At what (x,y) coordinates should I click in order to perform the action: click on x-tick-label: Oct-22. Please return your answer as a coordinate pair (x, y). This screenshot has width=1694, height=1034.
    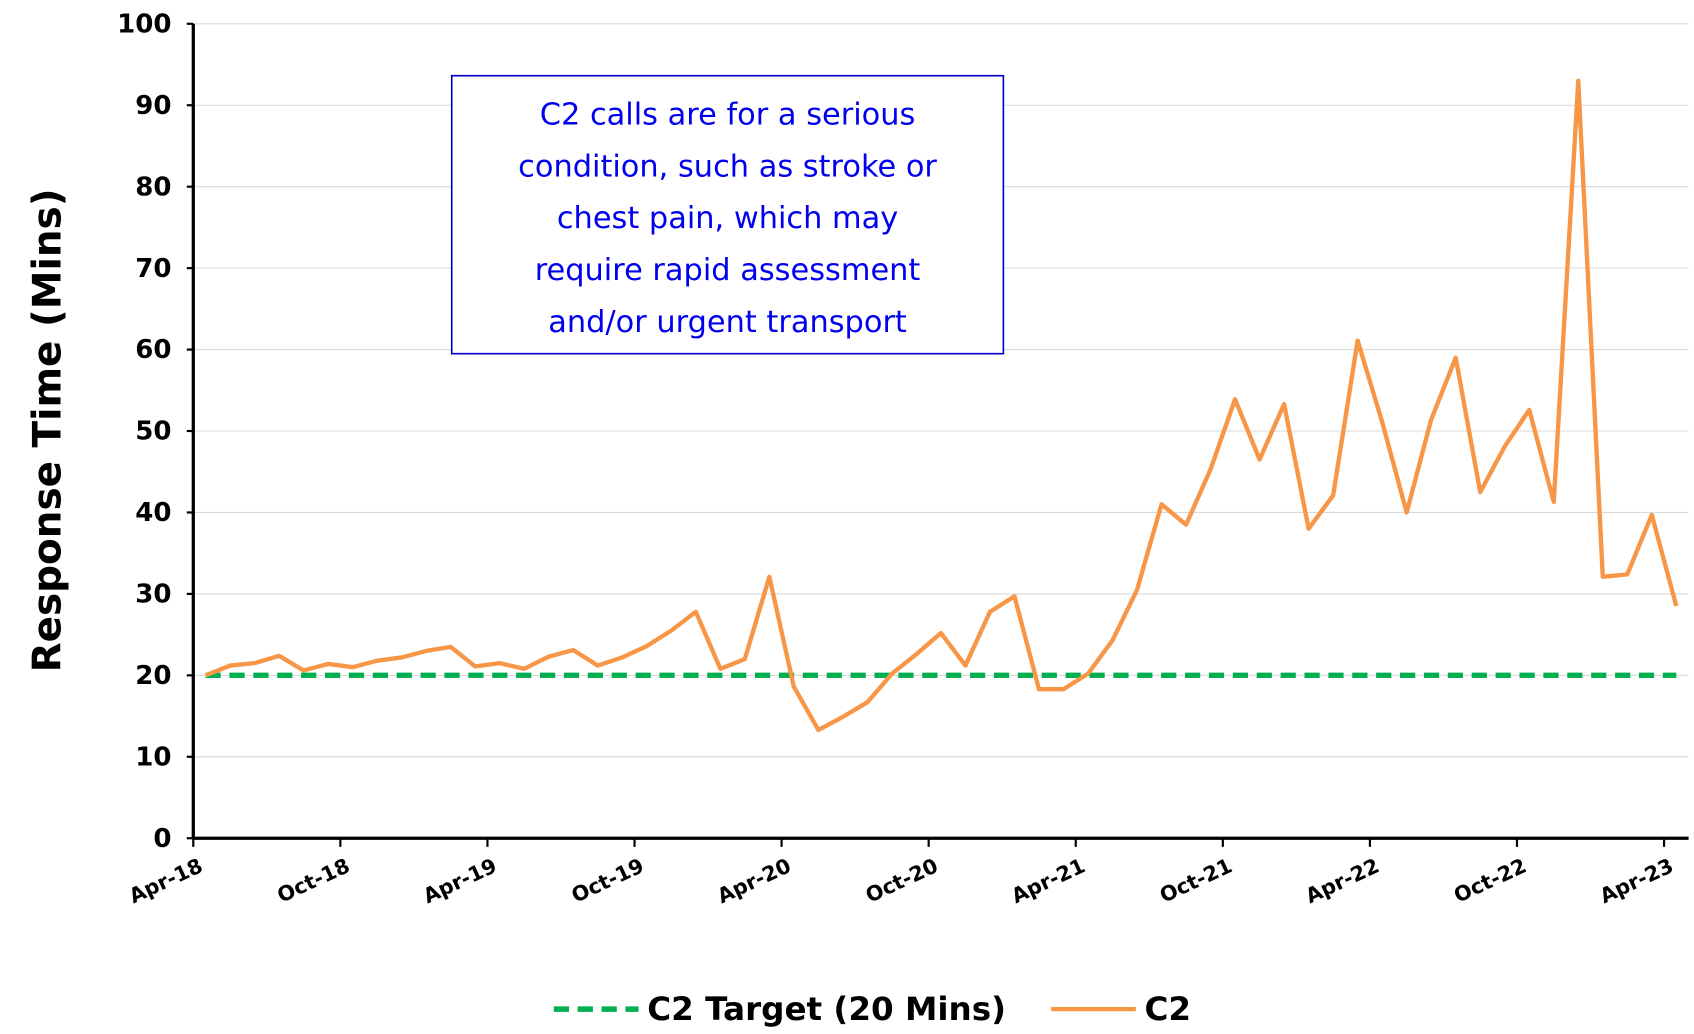
    Looking at the image, I should click on (1490, 880).